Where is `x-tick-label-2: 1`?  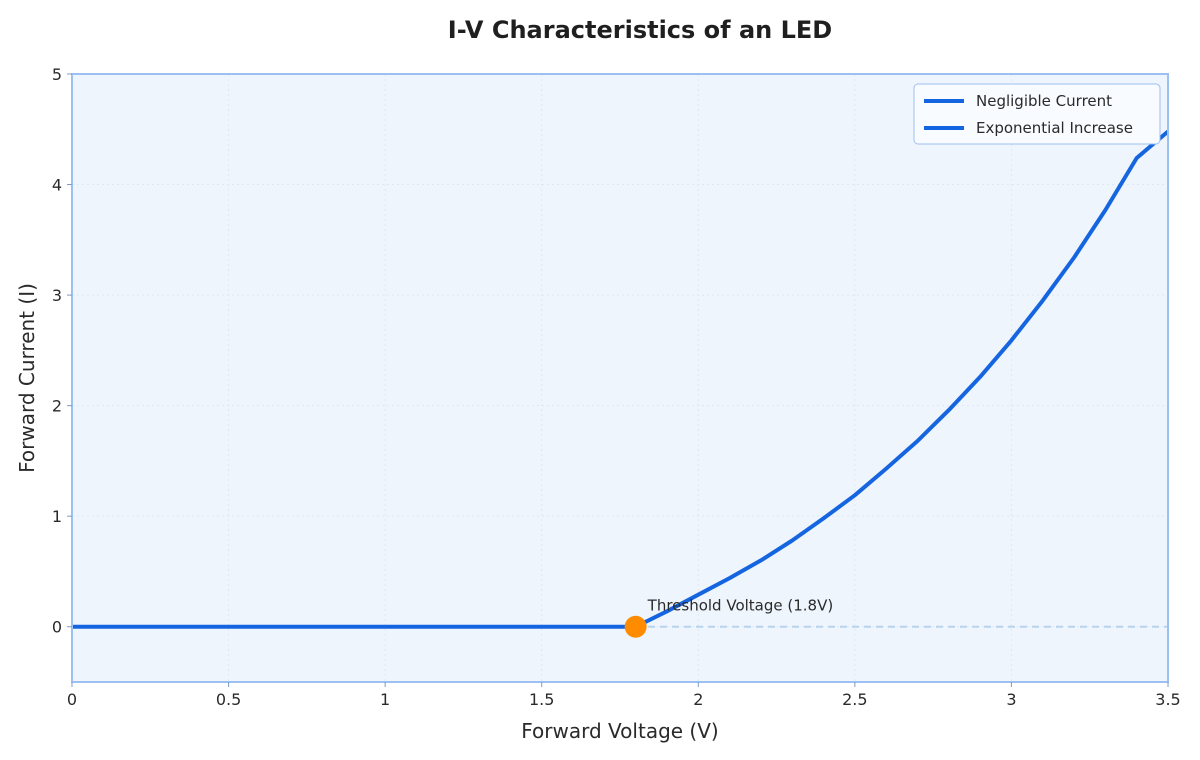 x-tick-label-2: 1 is located at coordinates (385, 699).